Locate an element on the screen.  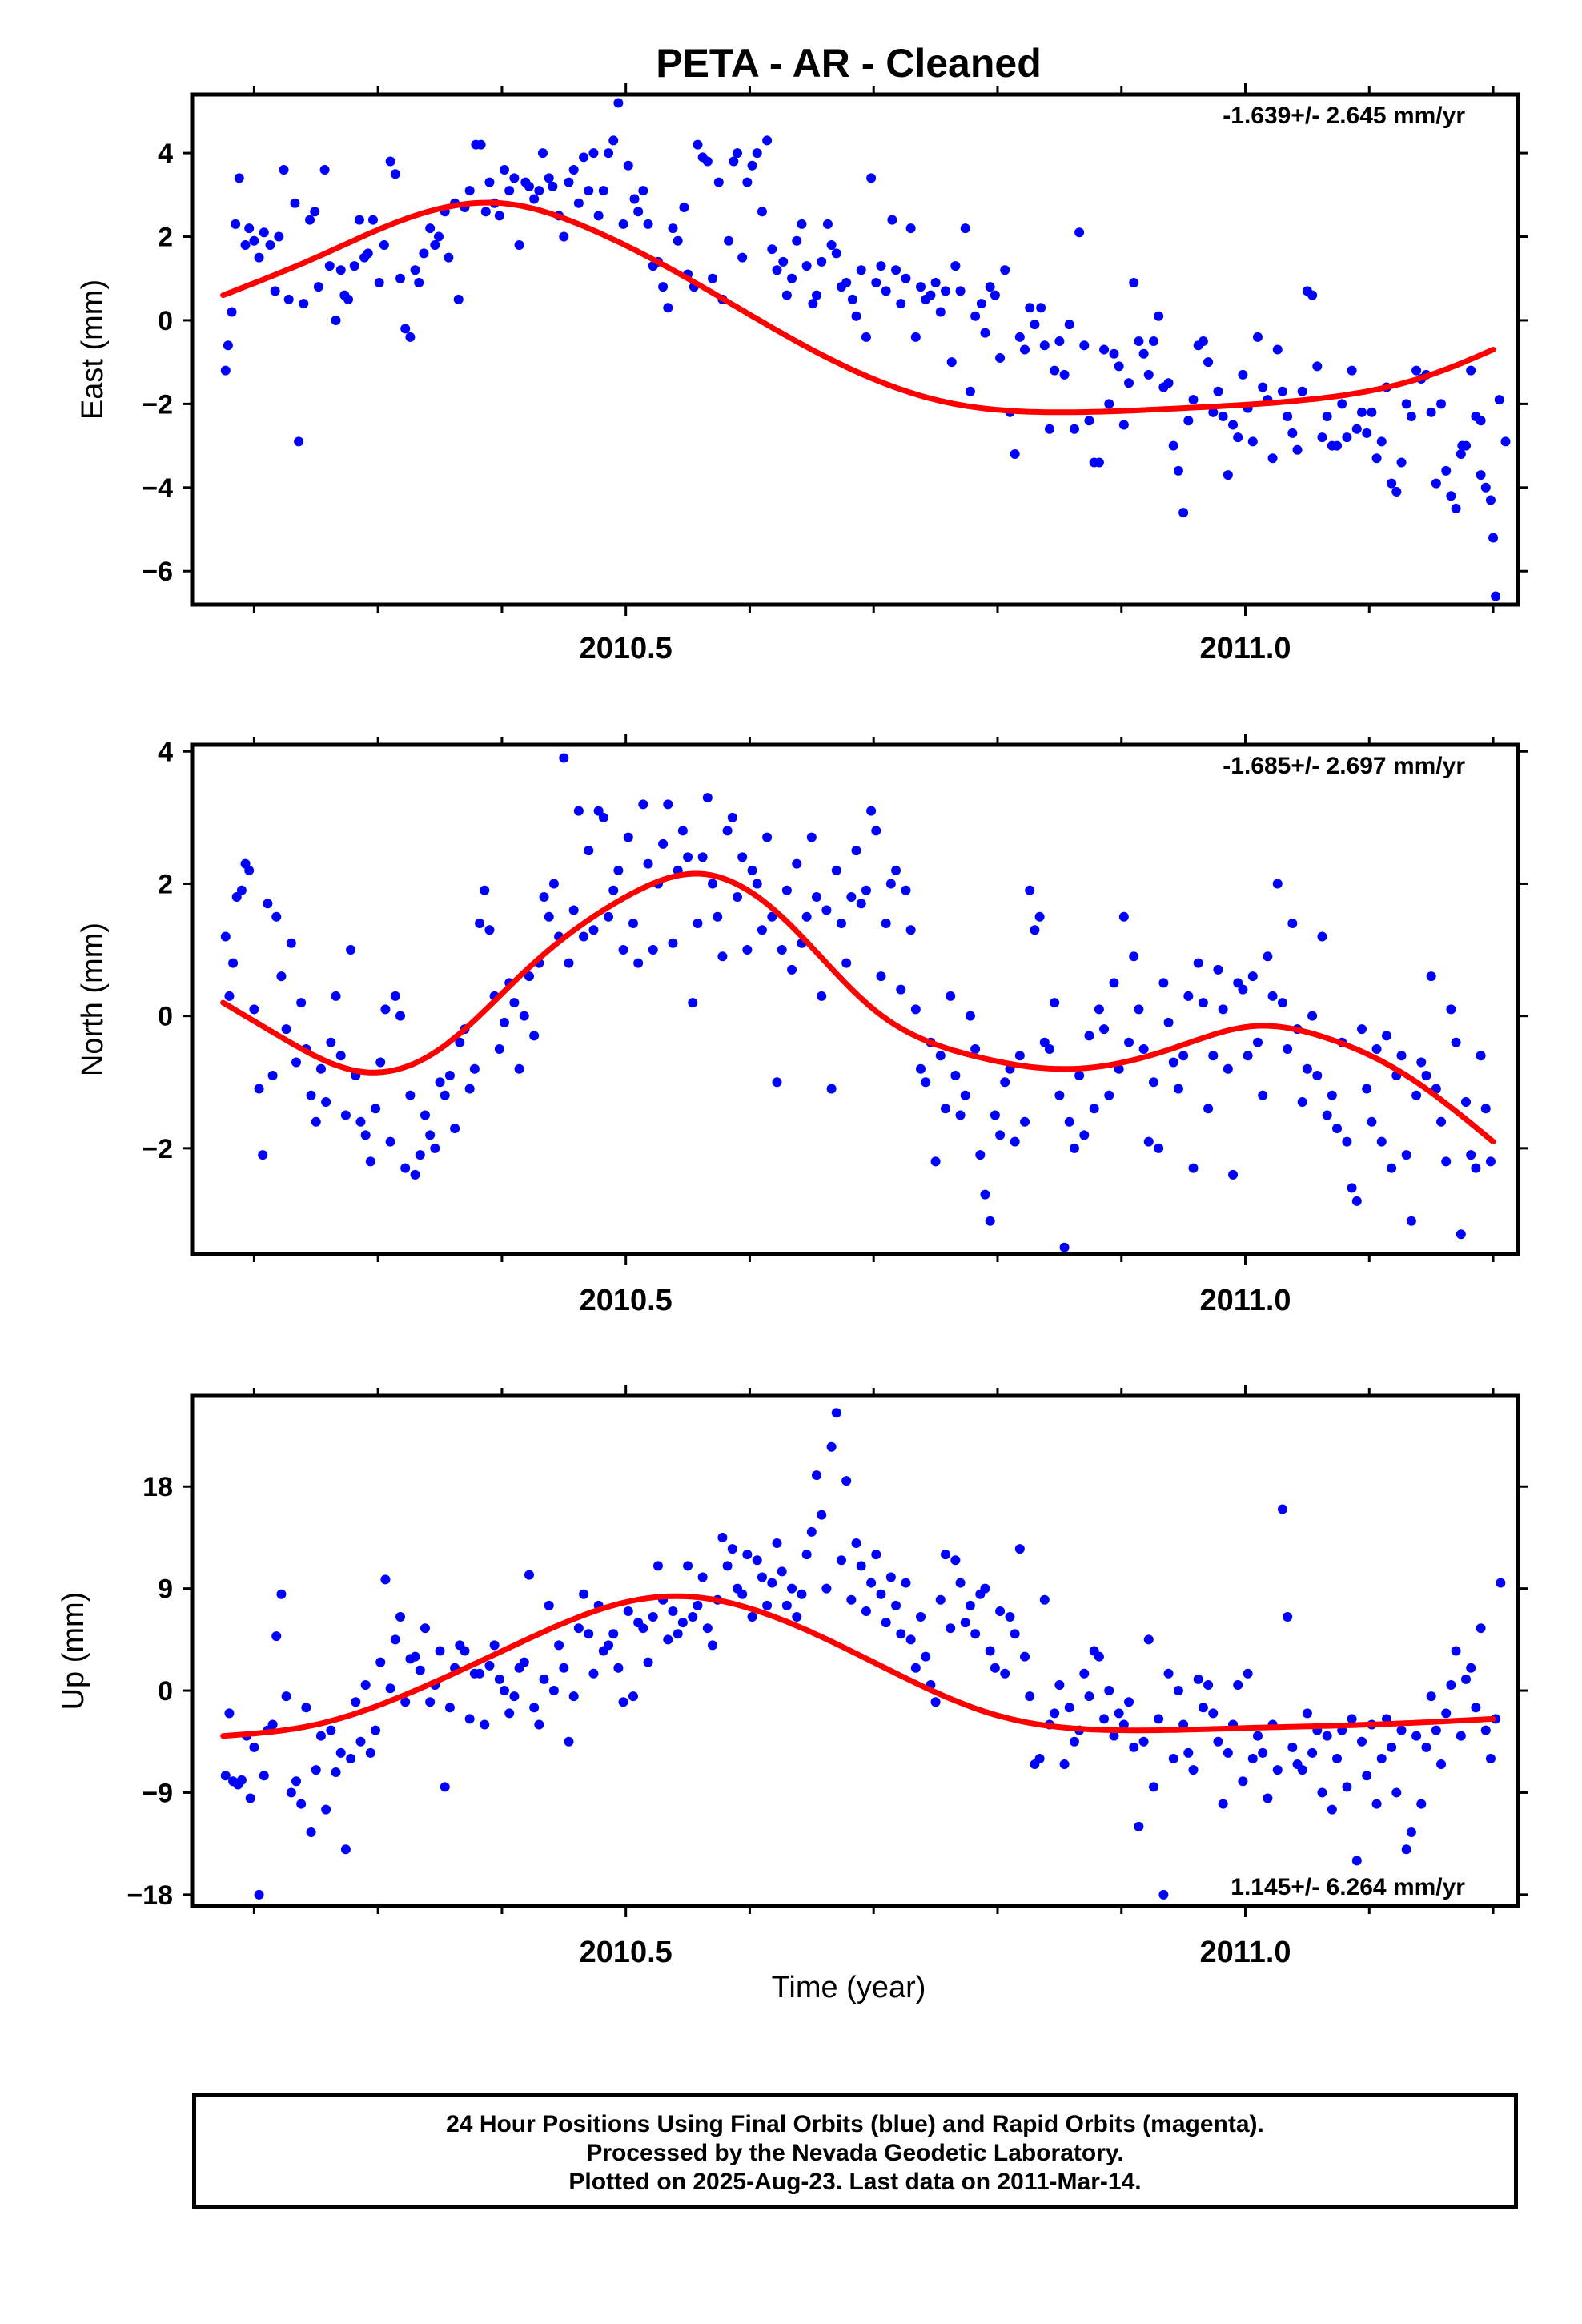
rate-annotation: -1.639+/- 2.645 mm/yr is located at coordinates (1344, 116).